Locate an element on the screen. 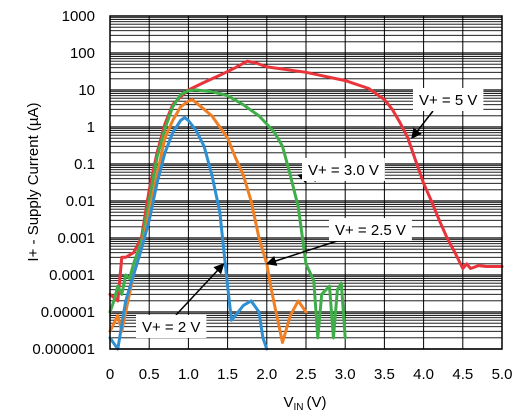 This screenshot has width=521, height=413. y-tick-label: 0.00001 is located at coordinates (68, 312).